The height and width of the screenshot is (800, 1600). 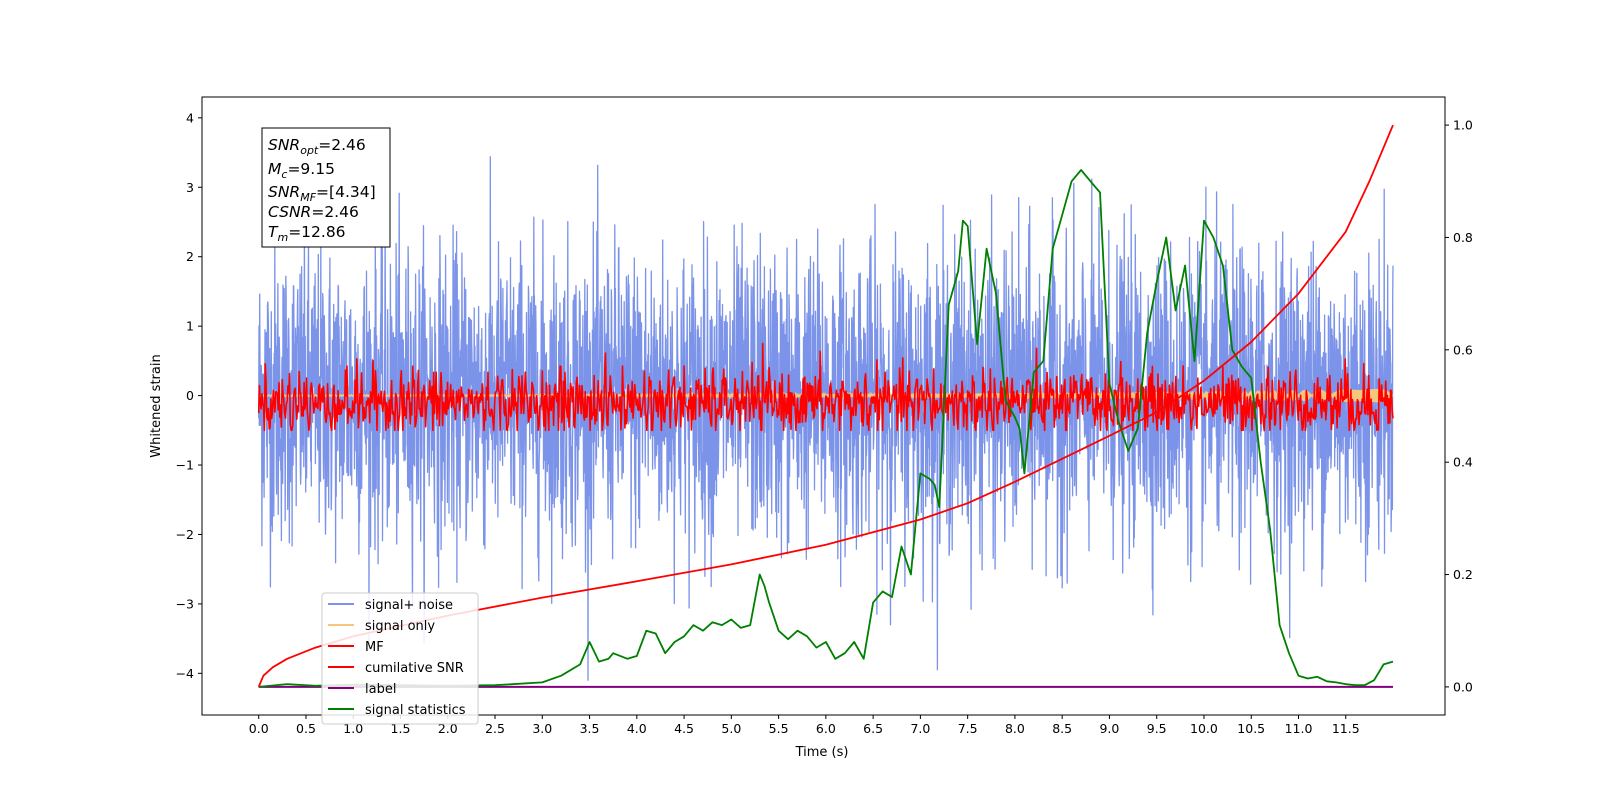 I want to click on x-tick-label: 8.0, so click(x=1015, y=728).